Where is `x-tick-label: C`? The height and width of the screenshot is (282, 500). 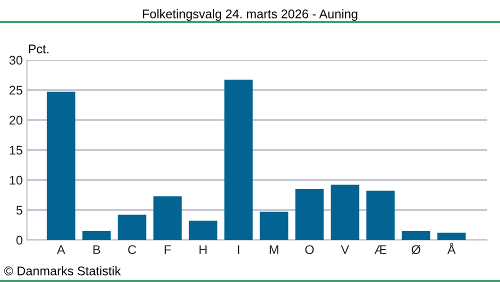 x-tick-label: C is located at coordinates (132, 249).